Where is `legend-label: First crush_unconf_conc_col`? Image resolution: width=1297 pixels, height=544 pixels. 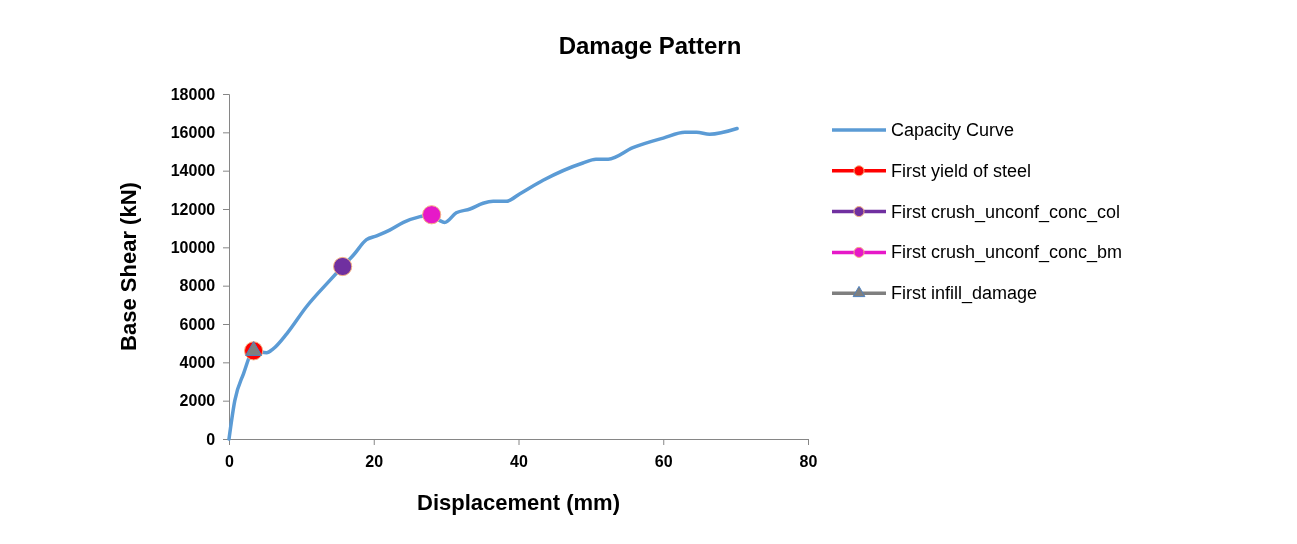 legend-label: First crush_unconf_conc_col is located at coordinates (1006, 212).